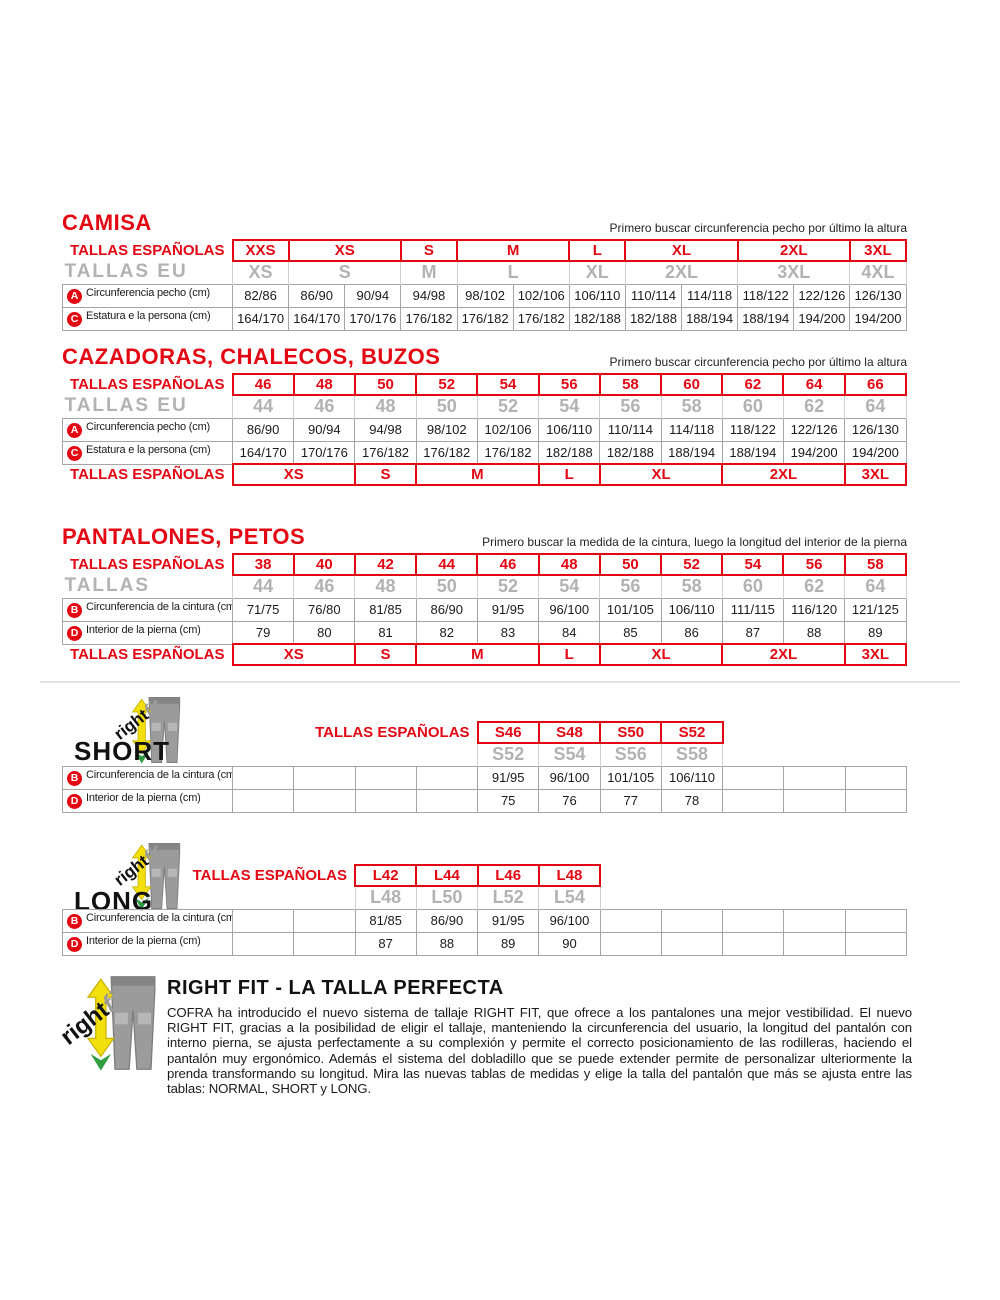 The height and width of the screenshot is (1300, 1000). What do you see at coordinates (500, 682) in the screenshot?
I see `section-divider` at bounding box center [500, 682].